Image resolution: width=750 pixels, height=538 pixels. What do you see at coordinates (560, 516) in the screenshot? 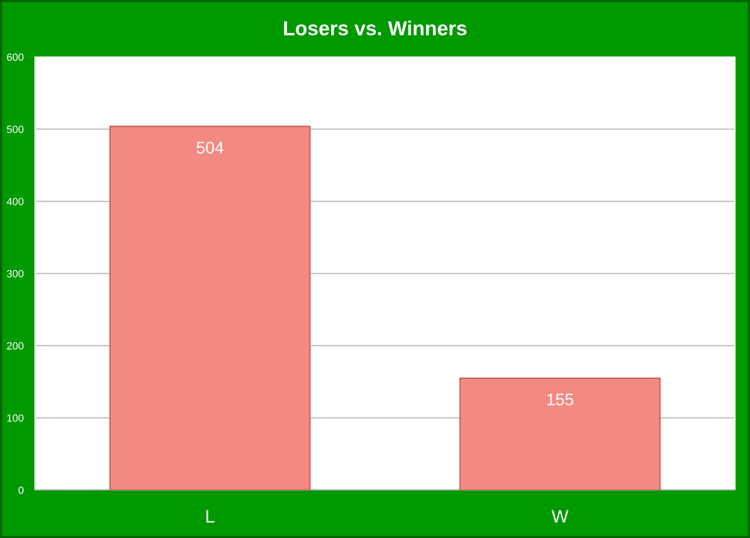
I see `x-tick-label: W` at bounding box center [560, 516].